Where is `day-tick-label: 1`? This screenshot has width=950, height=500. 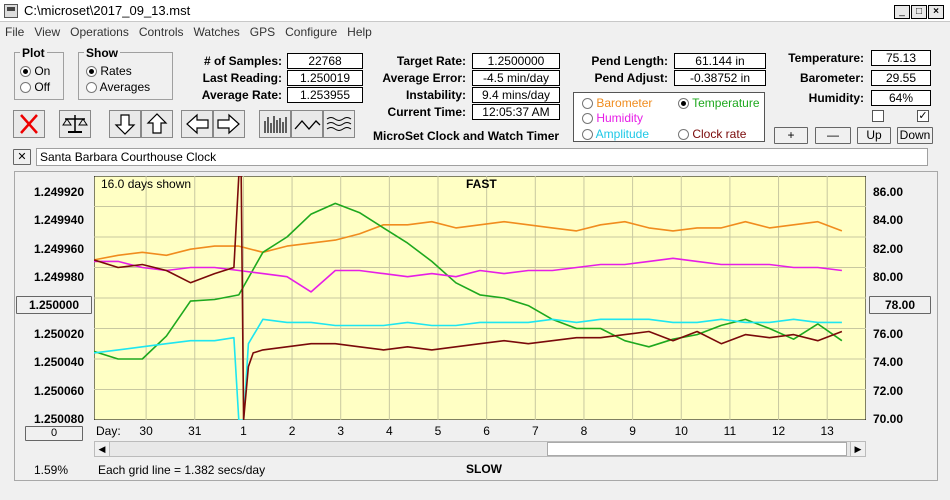 day-tick-label: 1 is located at coordinates (243, 431).